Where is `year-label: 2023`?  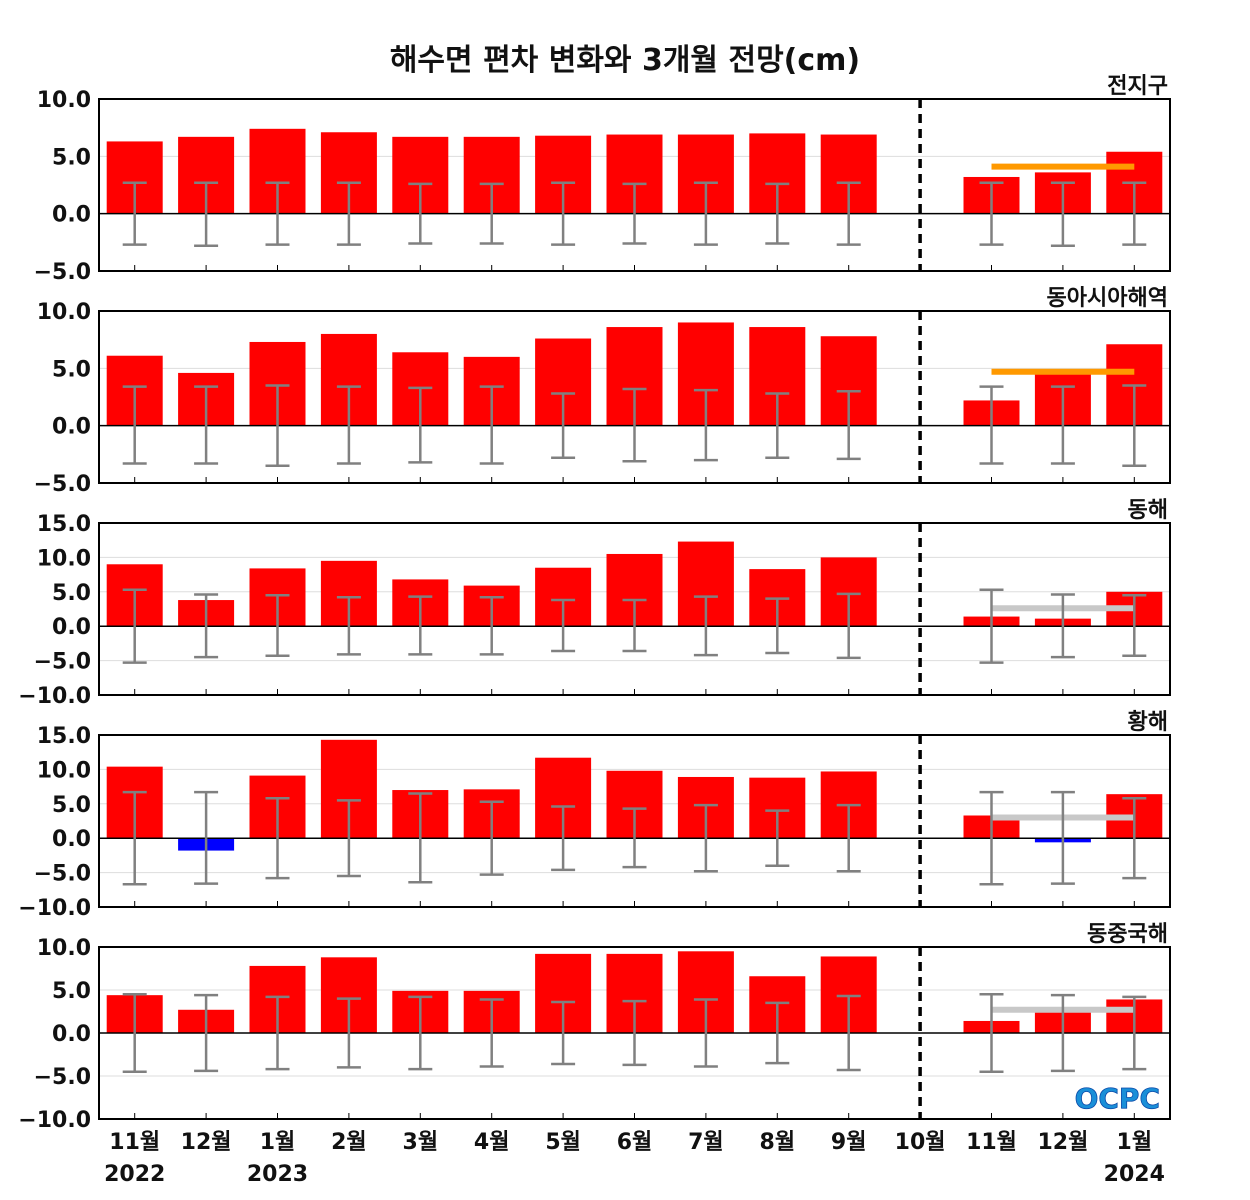
year-label: 2023 is located at coordinates (277, 1174).